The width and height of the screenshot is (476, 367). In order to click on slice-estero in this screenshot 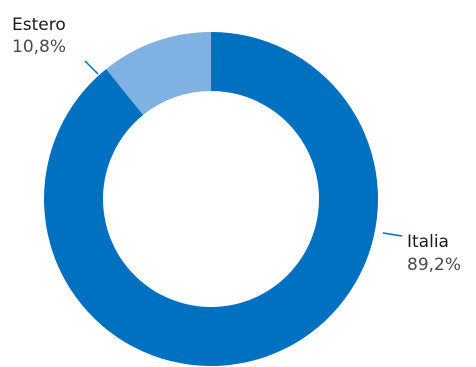, I will do `click(158, 73)`.